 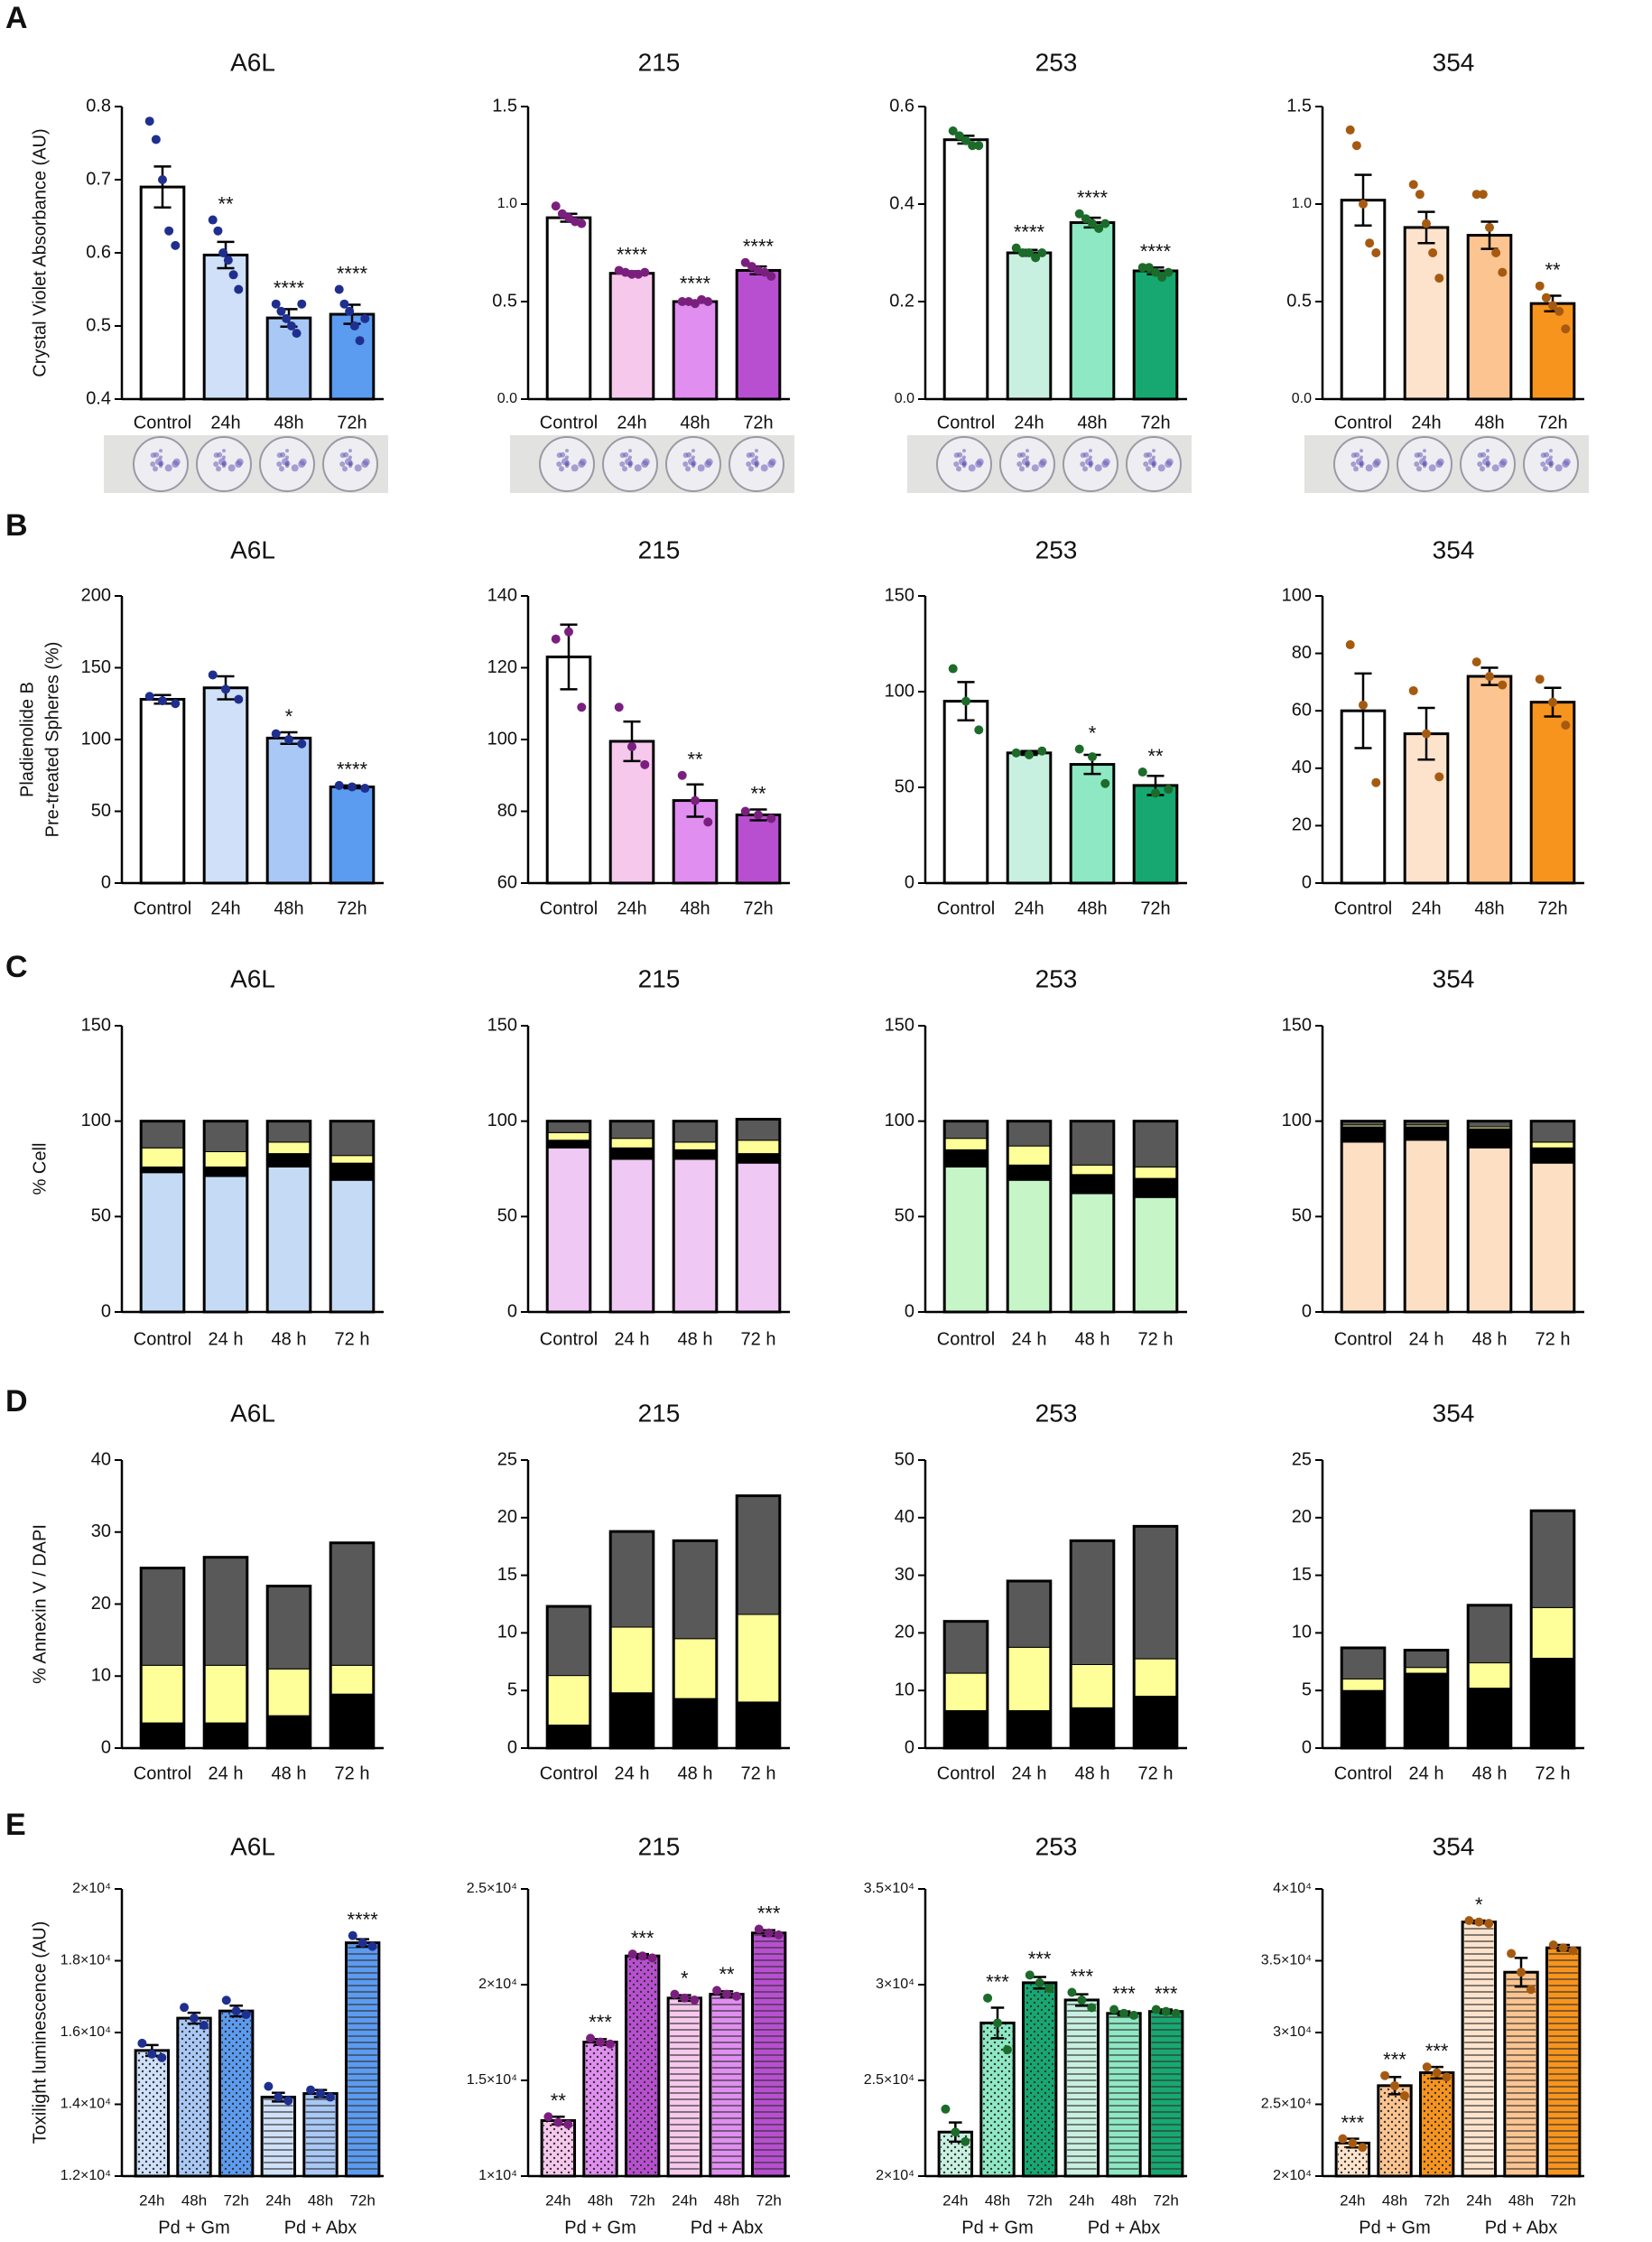 I want to click on panel-letter: D, so click(x=16, y=1401).